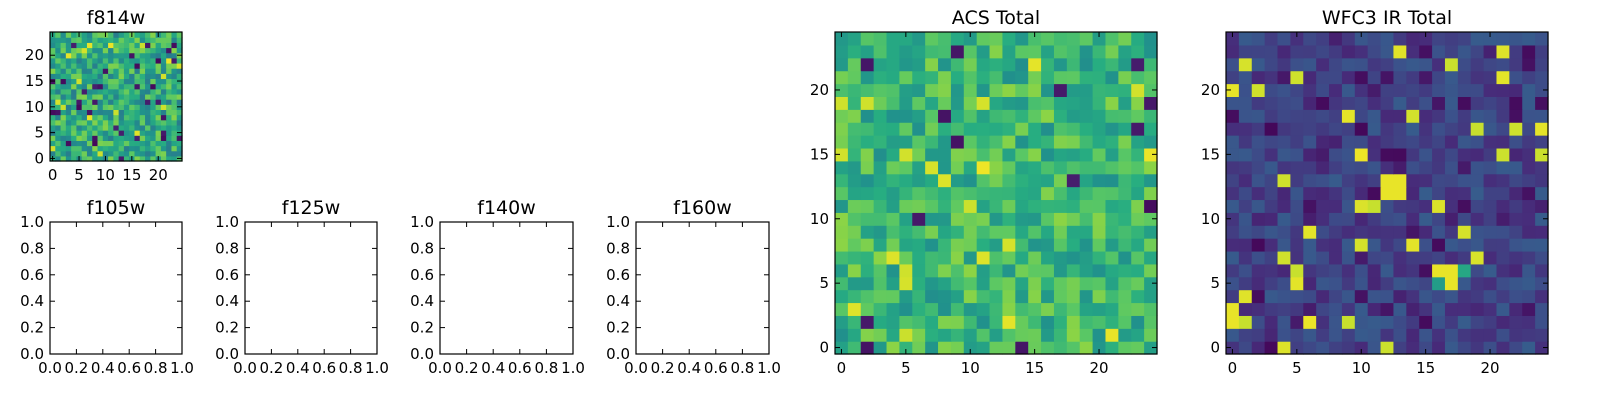 The width and height of the screenshot is (1600, 400). What do you see at coordinates (32, 354) in the screenshot?
I see `y-tick-label: 0.0` at bounding box center [32, 354].